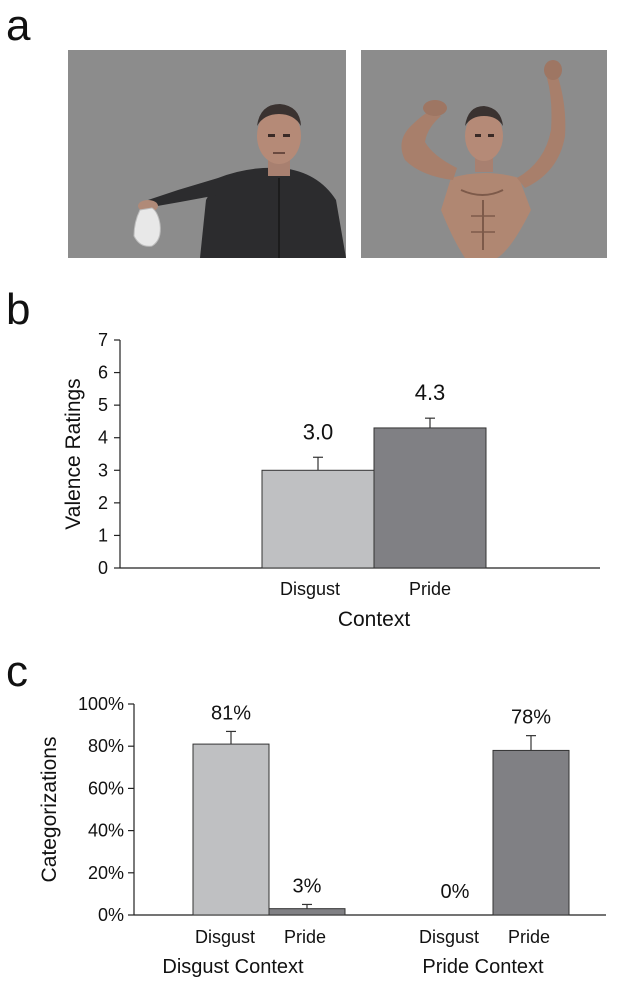 Image resolution: width=626 pixels, height=982 pixels. I want to click on y-tick-label: 80%, so click(106, 746).